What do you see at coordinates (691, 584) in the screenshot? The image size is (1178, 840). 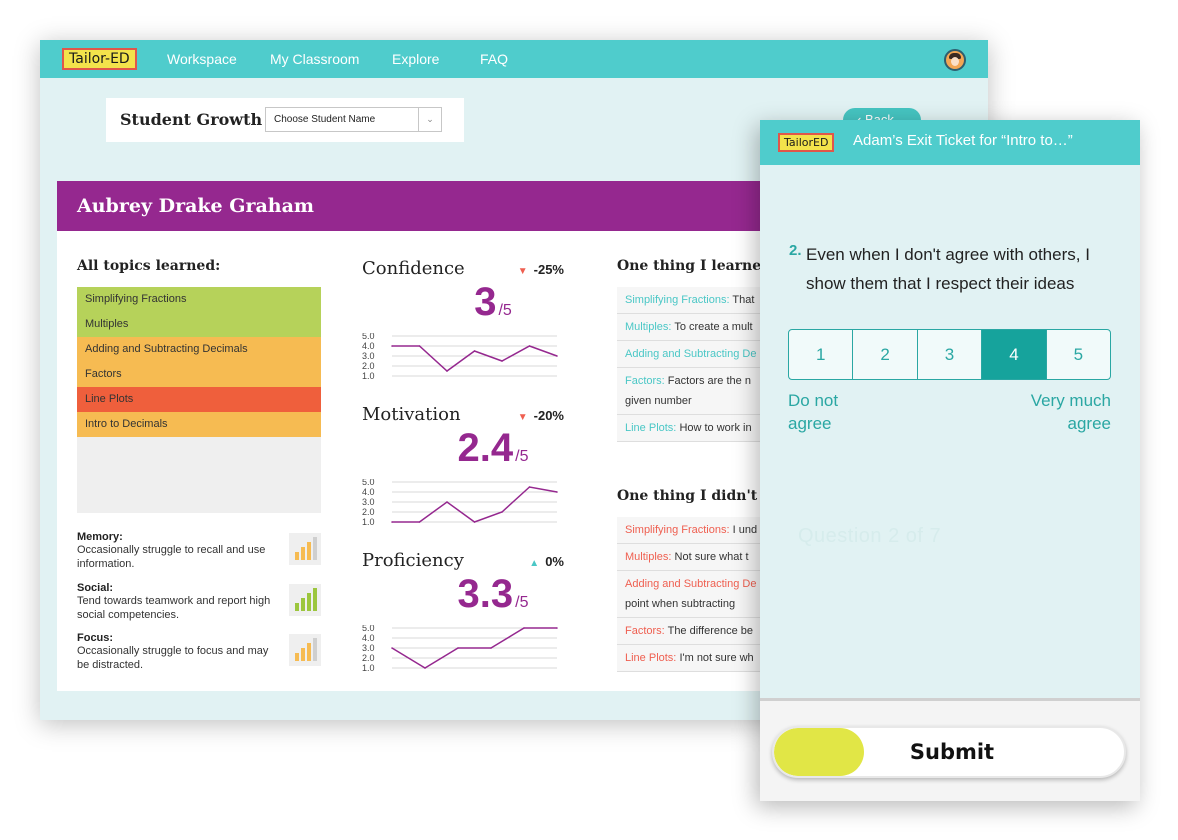 I see `note-topic: Adding and Subtracting De` at bounding box center [691, 584].